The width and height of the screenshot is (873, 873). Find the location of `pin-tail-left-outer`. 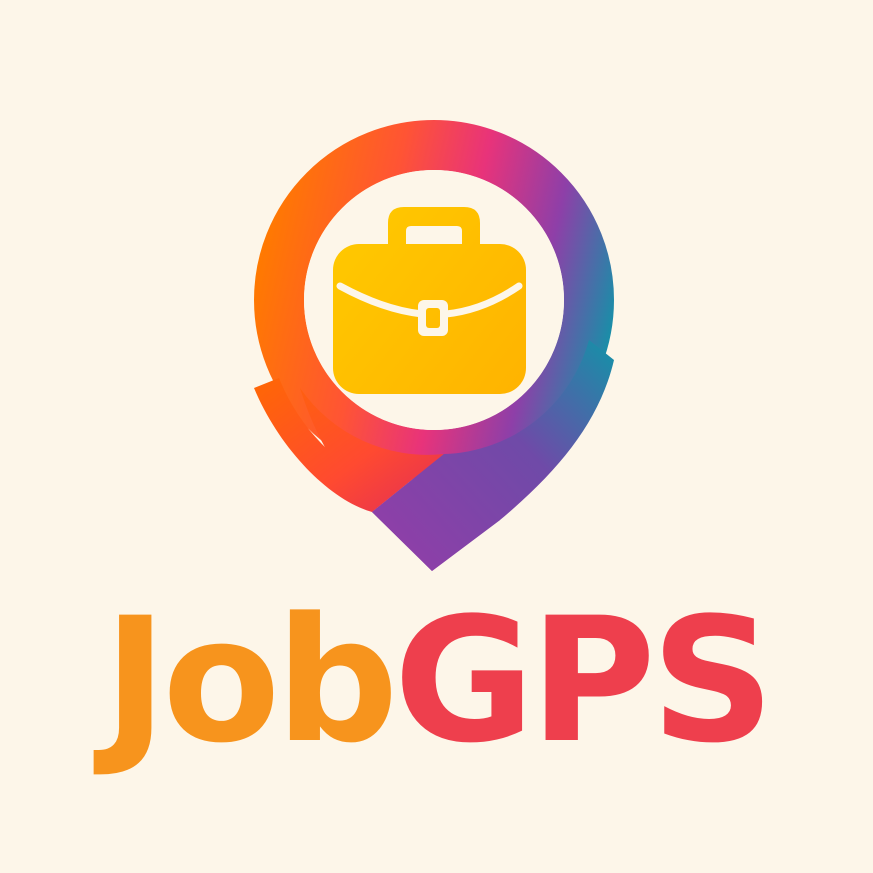

pin-tail-left-outer is located at coordinates (323, 445).